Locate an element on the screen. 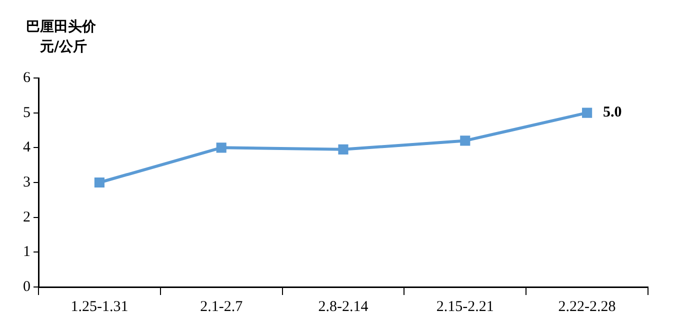 The image size is (680, 329). y-tick-label: 4 is located at coordinates (27, 148).